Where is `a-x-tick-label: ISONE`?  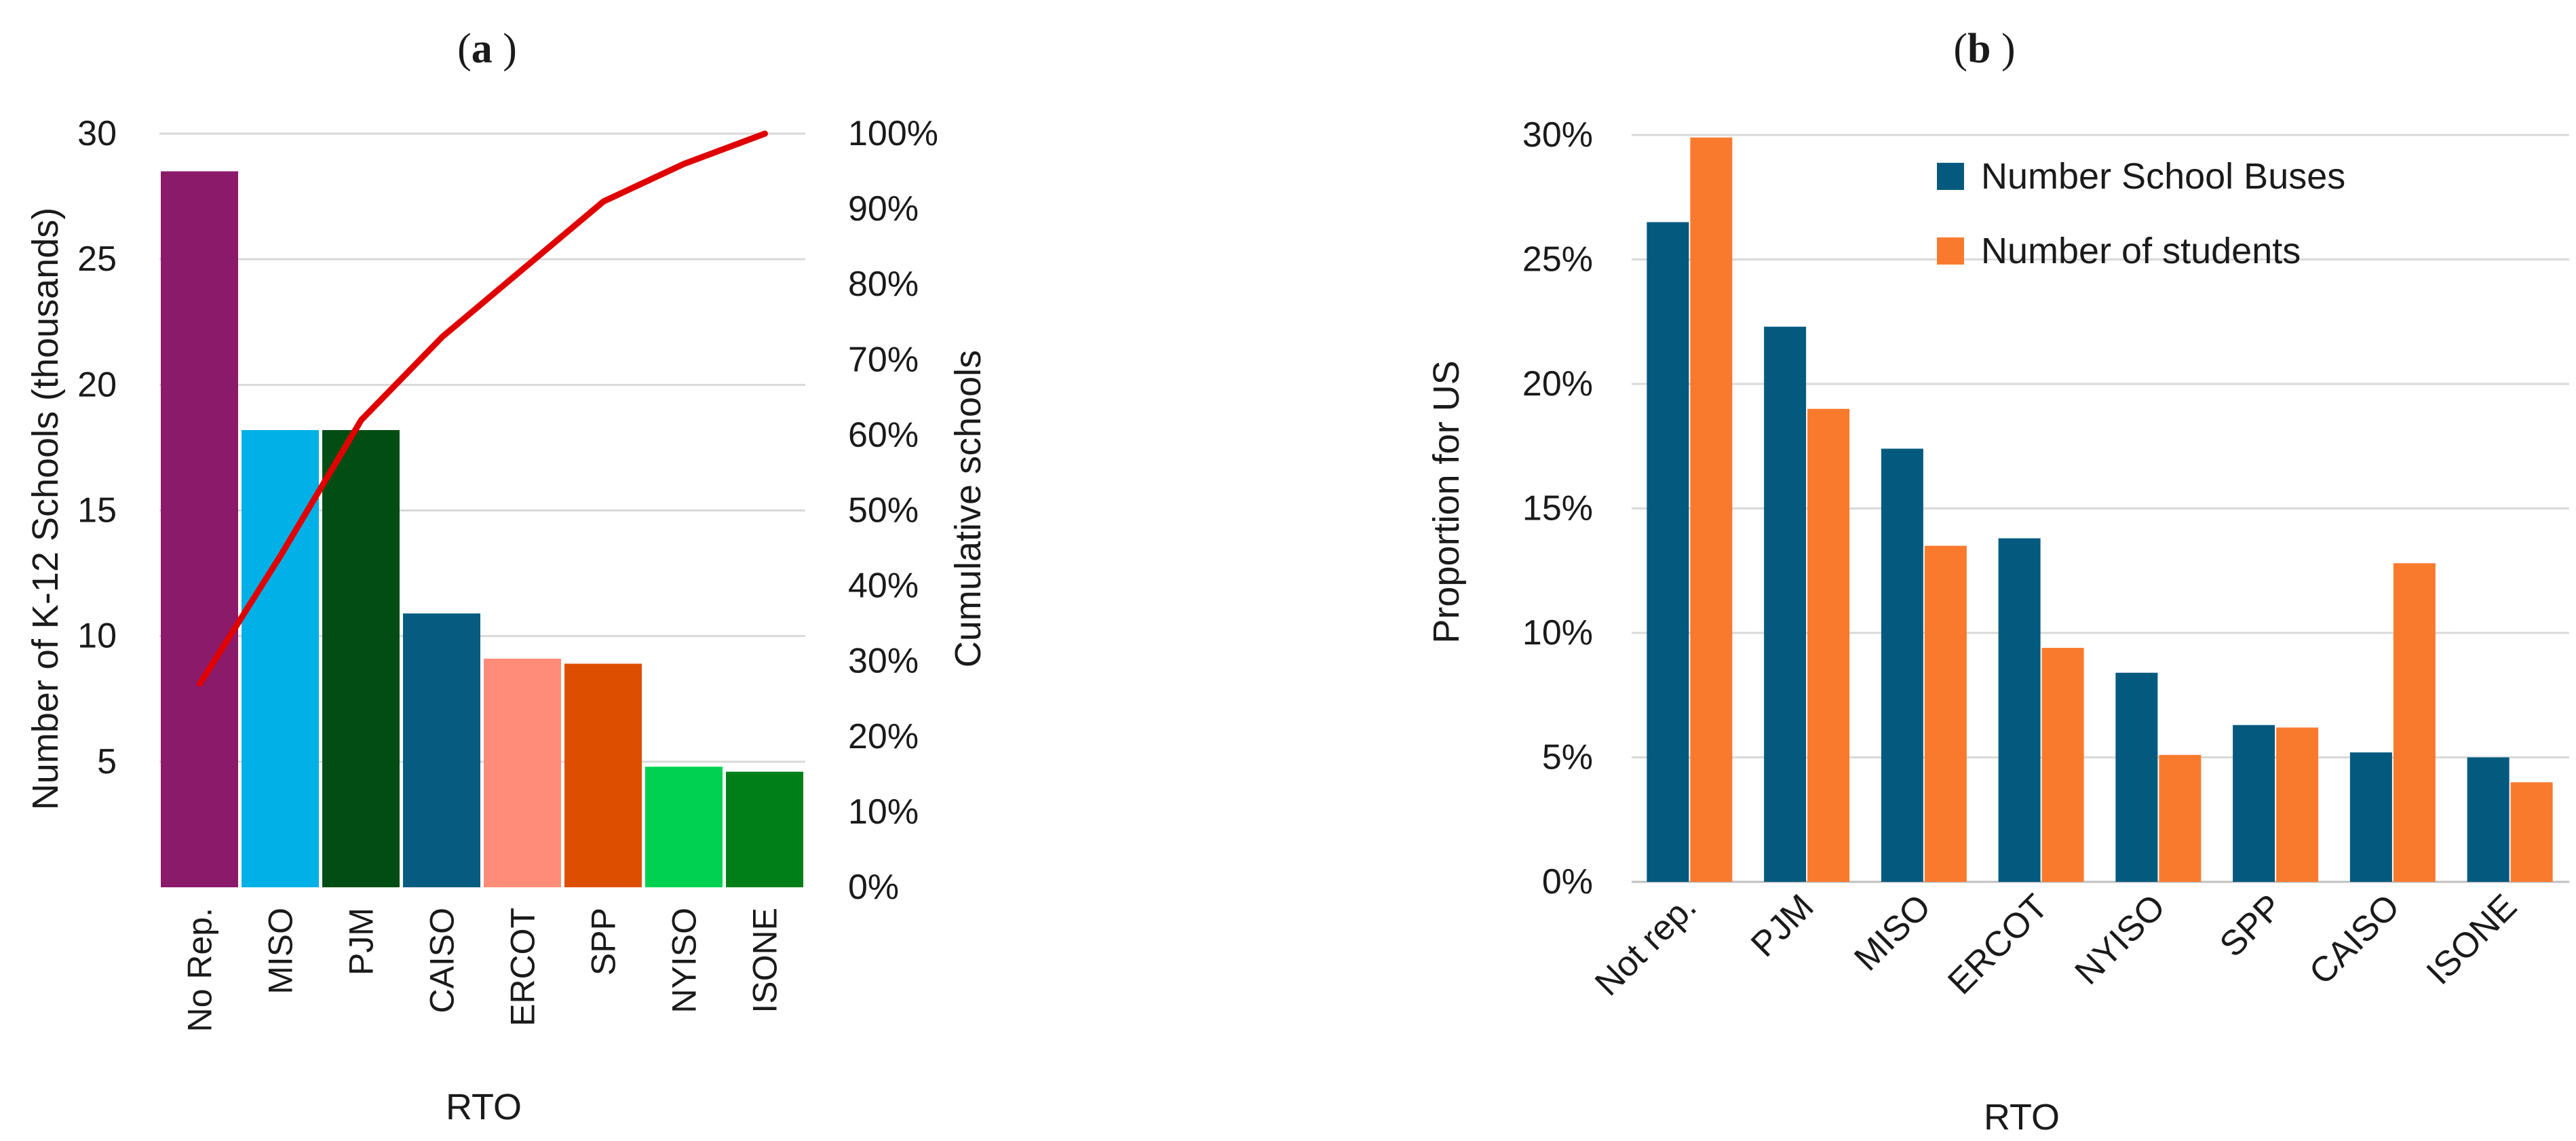 a-x-tick-label: ISONE is located at coordinates (765, 960).